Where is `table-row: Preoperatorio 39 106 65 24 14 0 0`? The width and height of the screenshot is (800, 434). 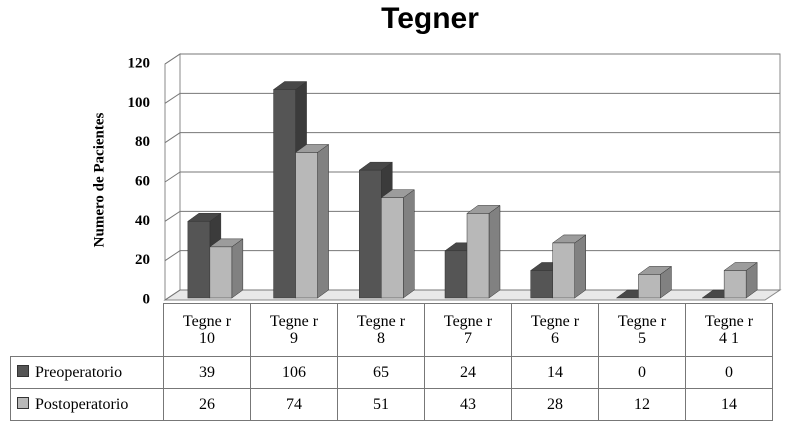 table-row: Preoperatorio 39 106 65 24 14 0 0 is located at coordinates (391, 372).